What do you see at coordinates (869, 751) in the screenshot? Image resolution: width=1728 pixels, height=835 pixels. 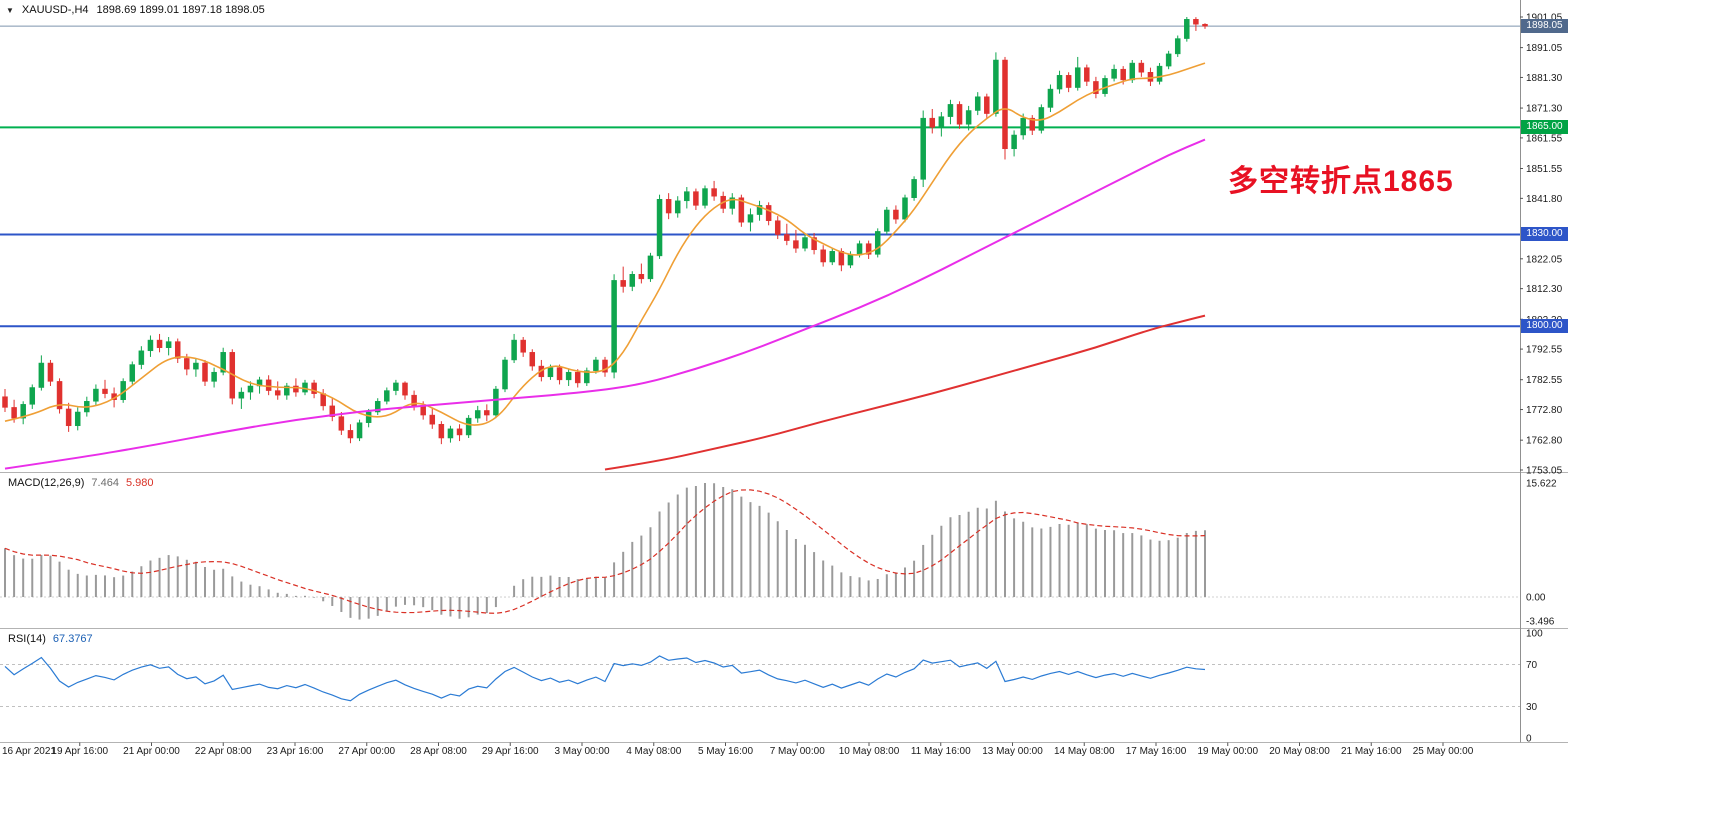 I see `svg-text: 10 May 08:00` at bounding box center [869, 751].